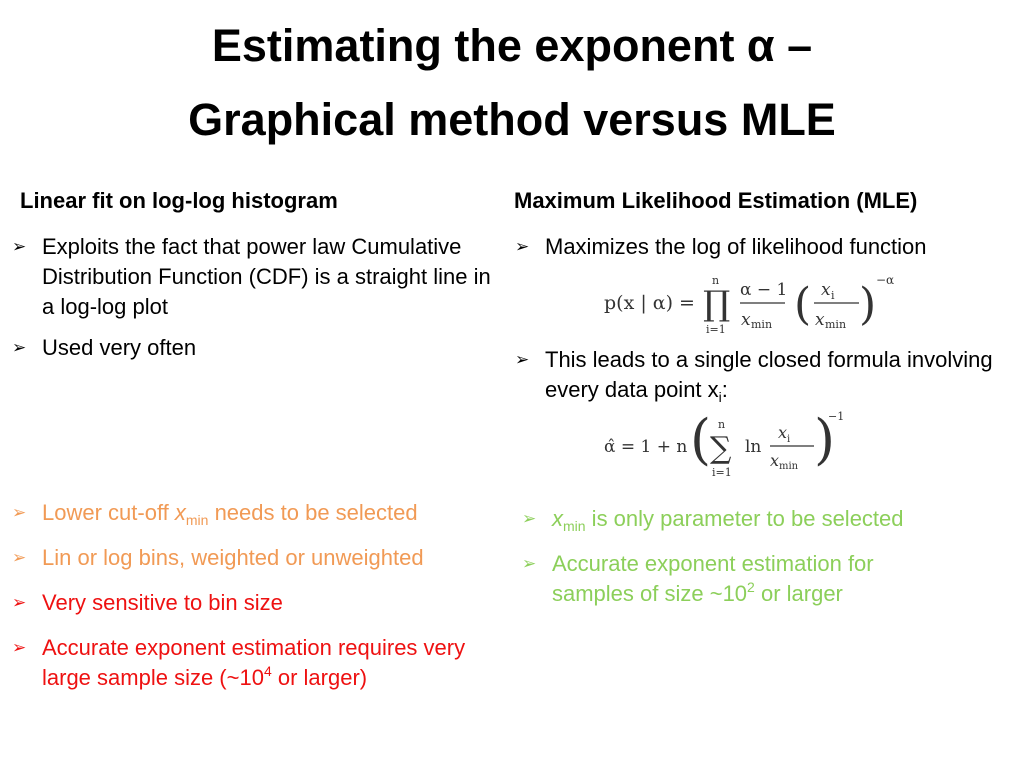 The width and height of the screenshot is (1024, 768). What do you see at coordinates (788, 439) in the screenshot?
I see `estimator-numerator-sub: i` at bounding box center [788, 439].